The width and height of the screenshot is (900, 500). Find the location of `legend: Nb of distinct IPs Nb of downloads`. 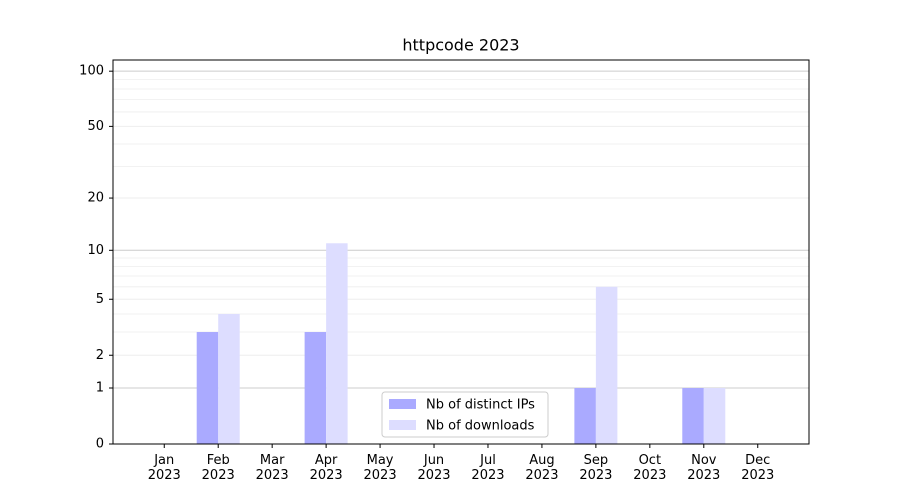

legend: Nb of distinct IPs Nb of downloads is located at coordinates (465, 414).